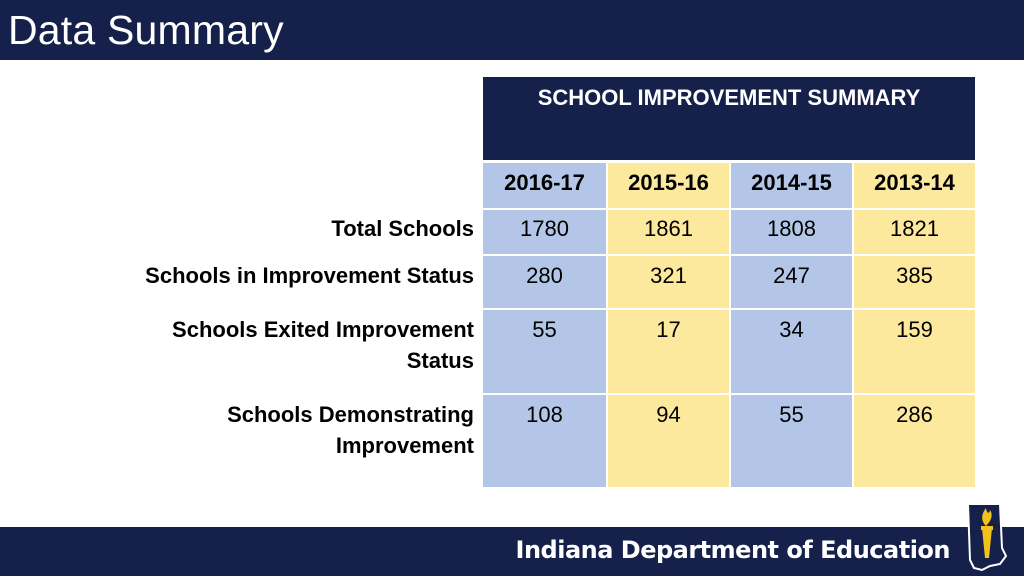 The image size is (1024, 576). I want to click on row-label-improvement-status: Schools in Improvement Status, so click(309, 275).